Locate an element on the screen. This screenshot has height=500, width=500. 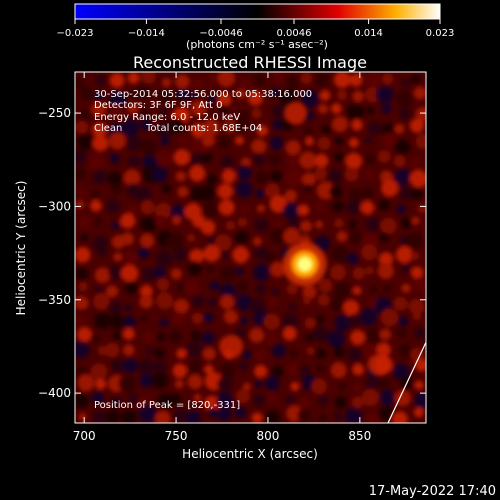
colorbar-tick-label: 0.014 is located at coordinates (368, 33).